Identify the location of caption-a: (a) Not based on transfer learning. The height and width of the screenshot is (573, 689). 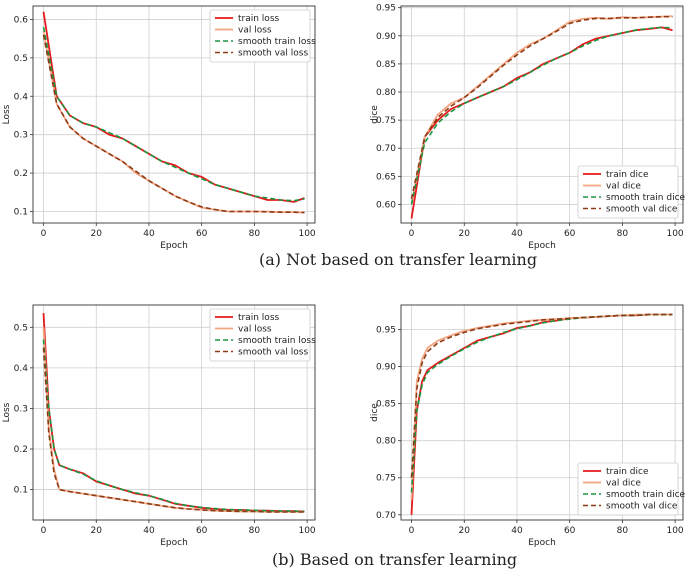
(398, 259).